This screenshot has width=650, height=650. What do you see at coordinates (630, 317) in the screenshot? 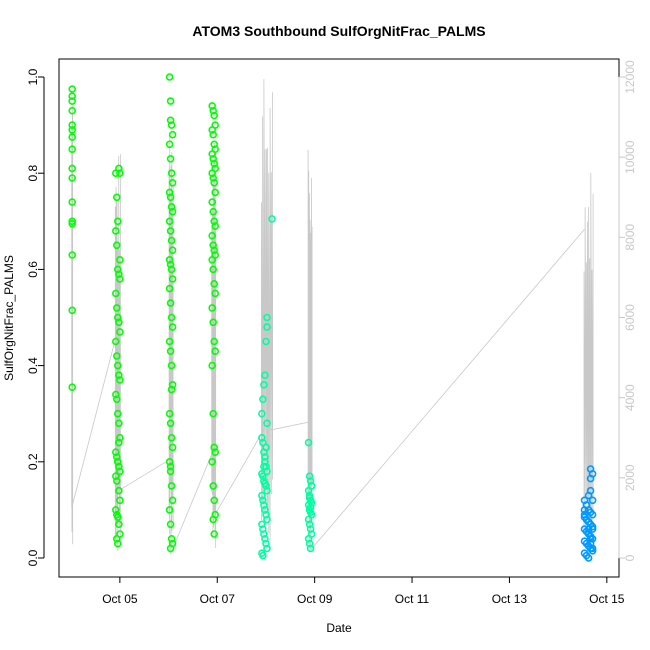
I see `y2-tick-label: 6000` at bounding box center [630, 317].